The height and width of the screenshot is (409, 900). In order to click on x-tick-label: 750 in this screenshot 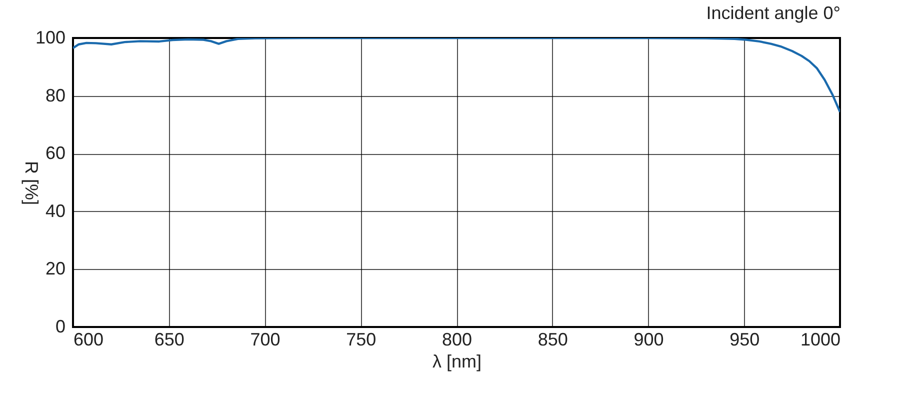, I will do `click(361, 340)`.